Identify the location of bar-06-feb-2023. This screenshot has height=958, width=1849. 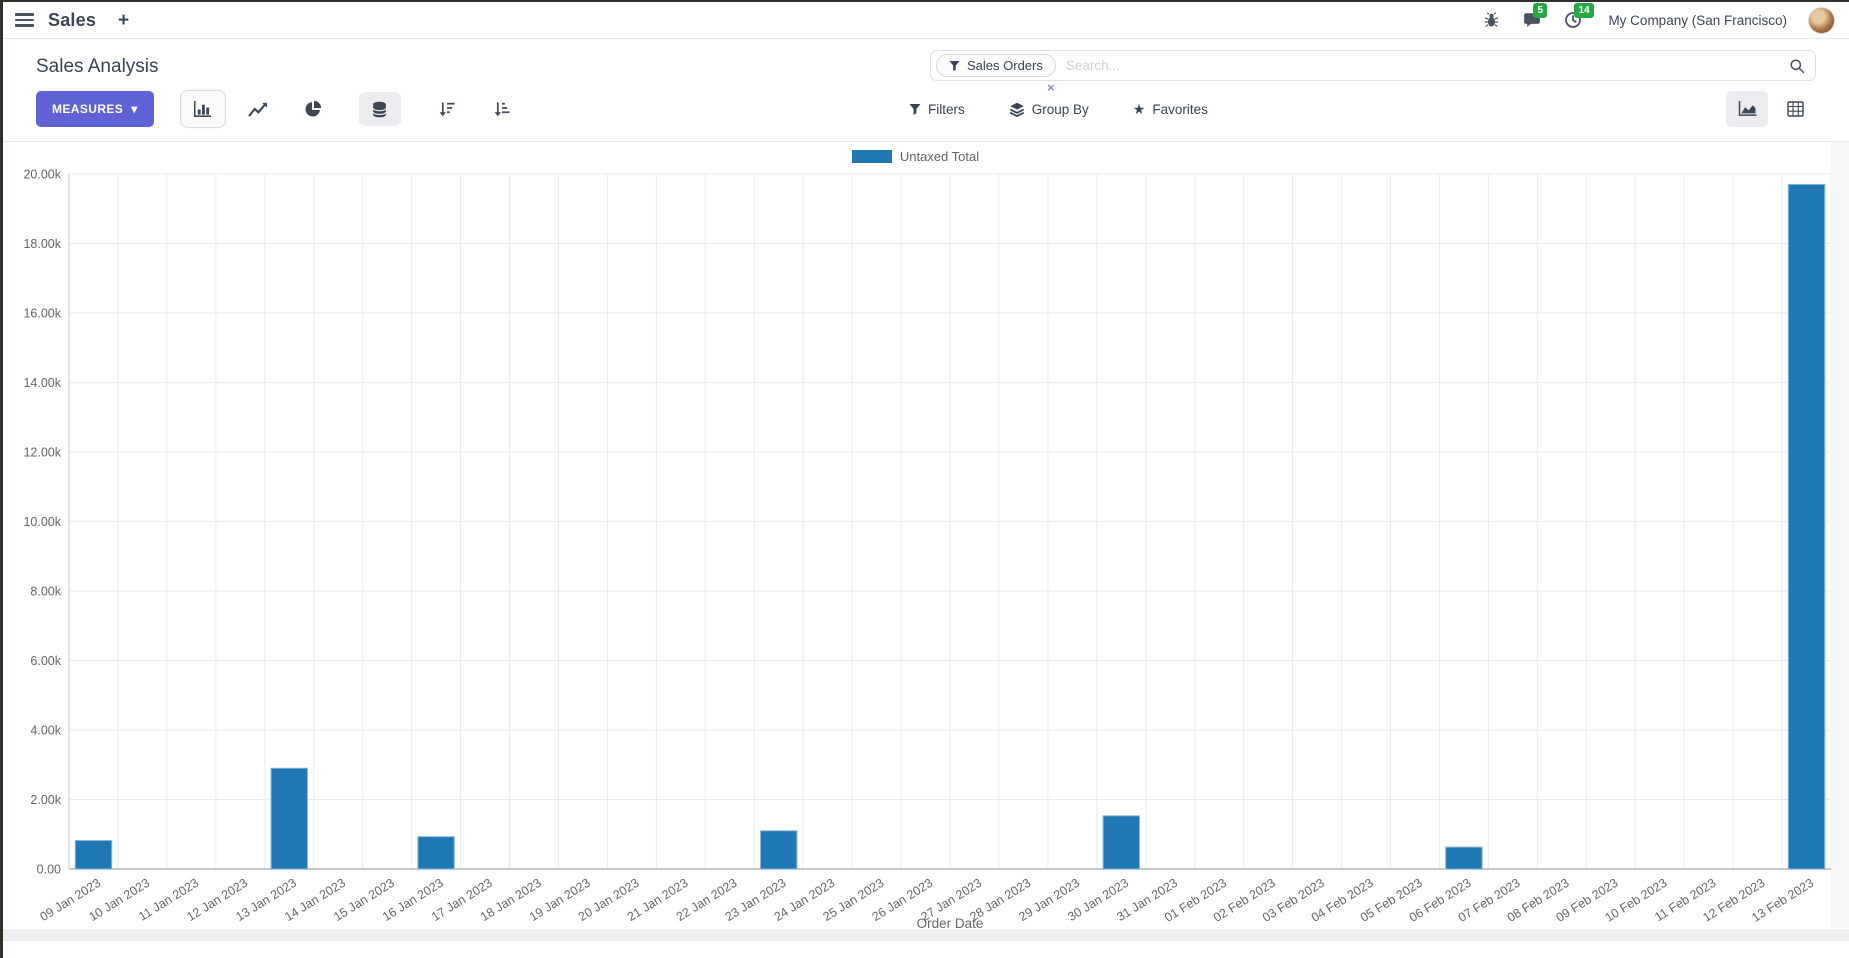
(1464, 858).